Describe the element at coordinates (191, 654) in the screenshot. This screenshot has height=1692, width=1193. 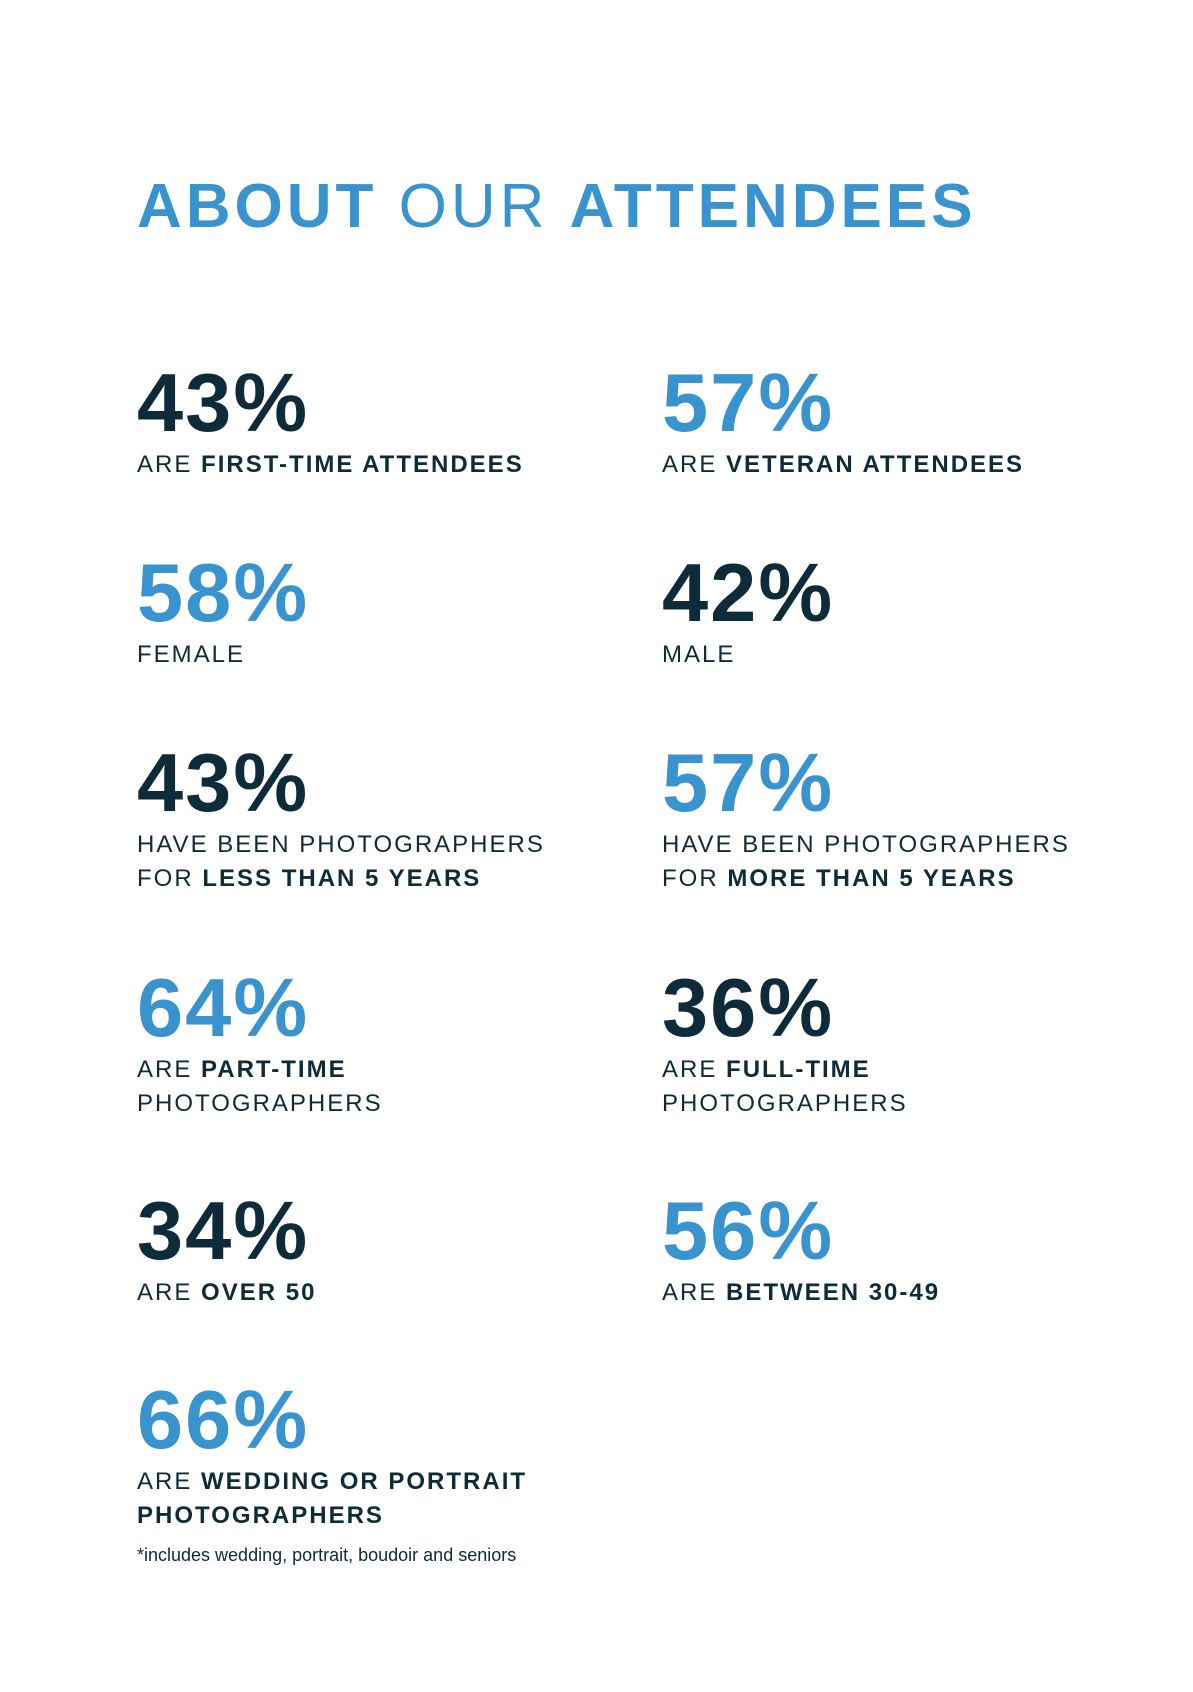
I see `caption-text: FEMALE` at that location.